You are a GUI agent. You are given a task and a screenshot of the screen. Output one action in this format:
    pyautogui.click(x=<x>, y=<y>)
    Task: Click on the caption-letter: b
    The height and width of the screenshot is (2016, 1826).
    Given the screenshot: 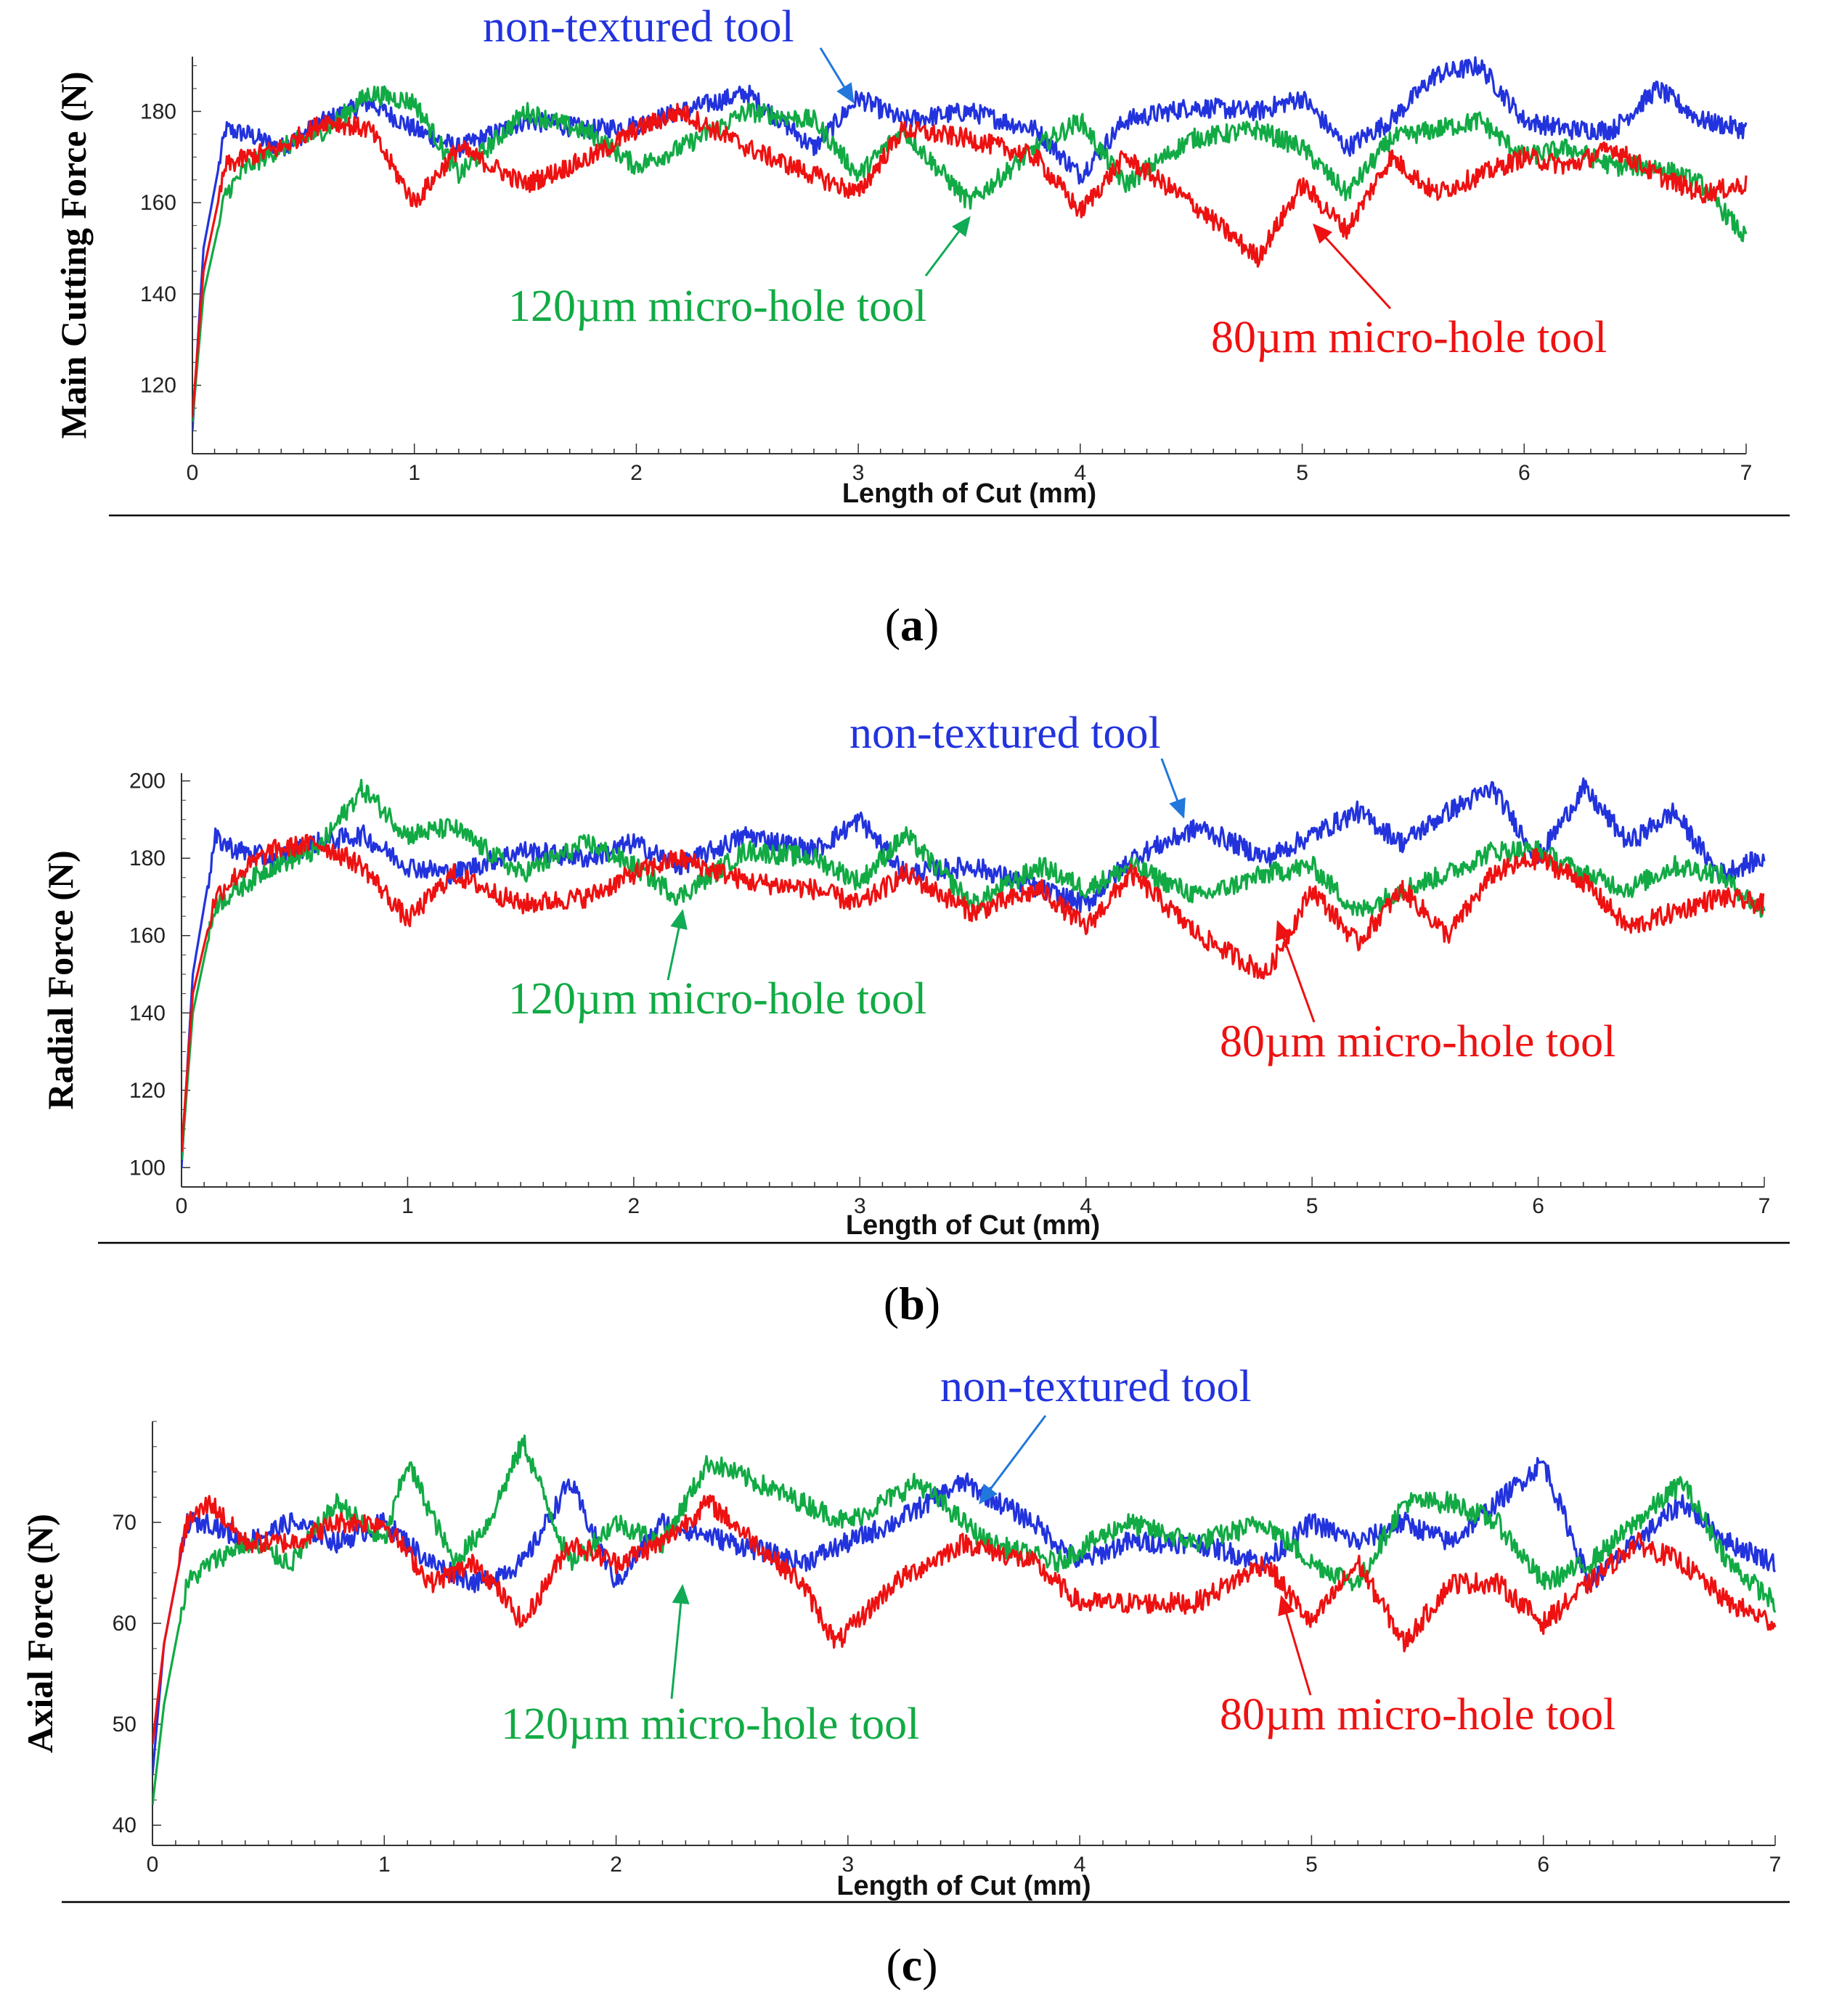 What is the action you would take?
    pyautogui.click(x=912, y=1303)
    